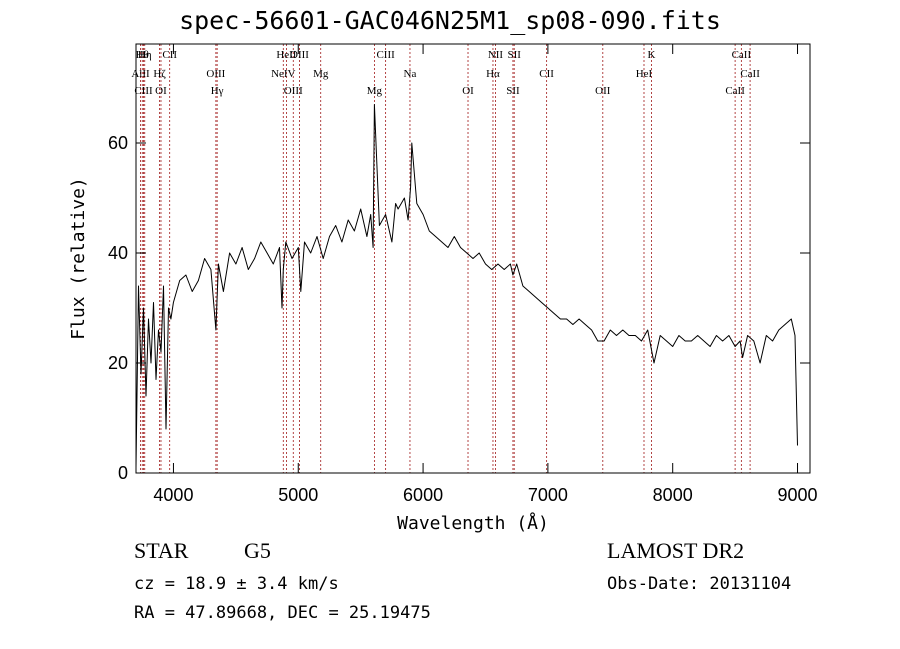 This screenshot has height=649, width=900. Describe the element at coordinates (173, 495) in the screenshot. I see `x-tick-label: 4000` at that location.